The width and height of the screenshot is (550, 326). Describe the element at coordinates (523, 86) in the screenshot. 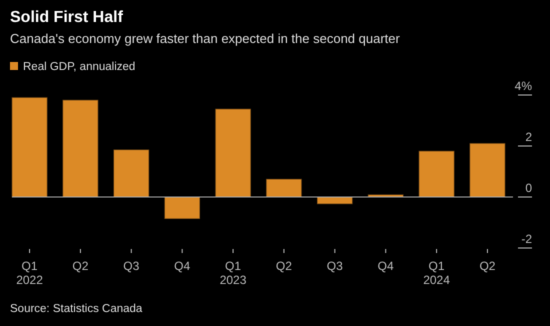

I see `y-tick-label: 4%` at that location.